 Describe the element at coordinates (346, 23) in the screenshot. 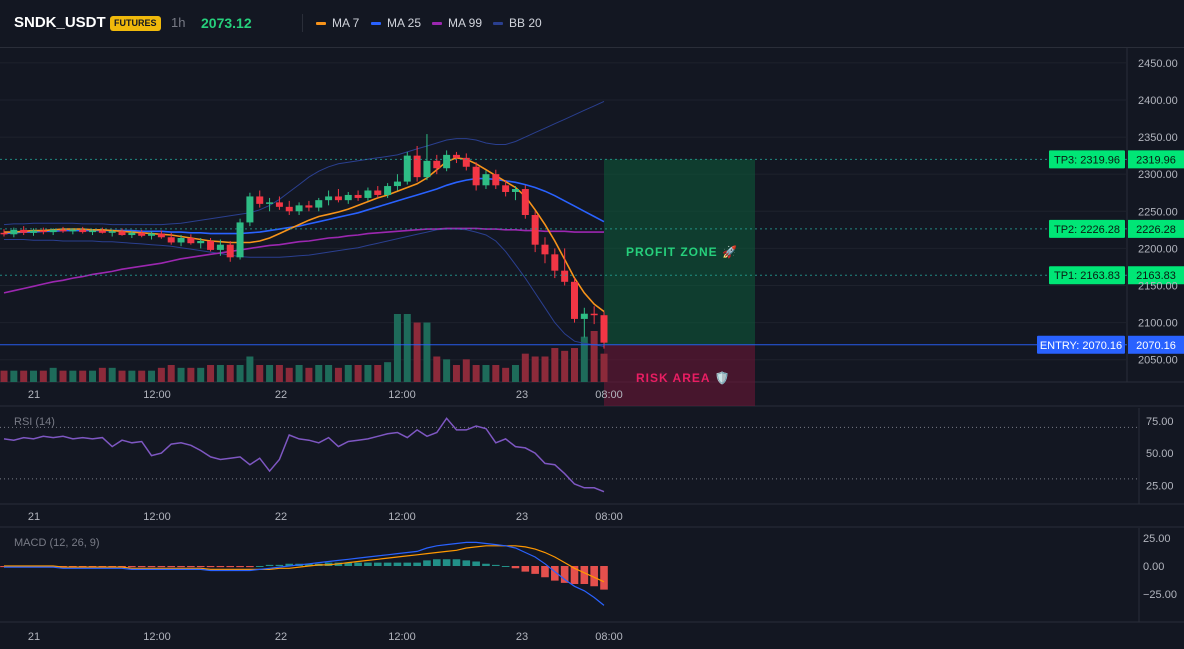

I see `legend-ma7-label: MA 7` at that location.